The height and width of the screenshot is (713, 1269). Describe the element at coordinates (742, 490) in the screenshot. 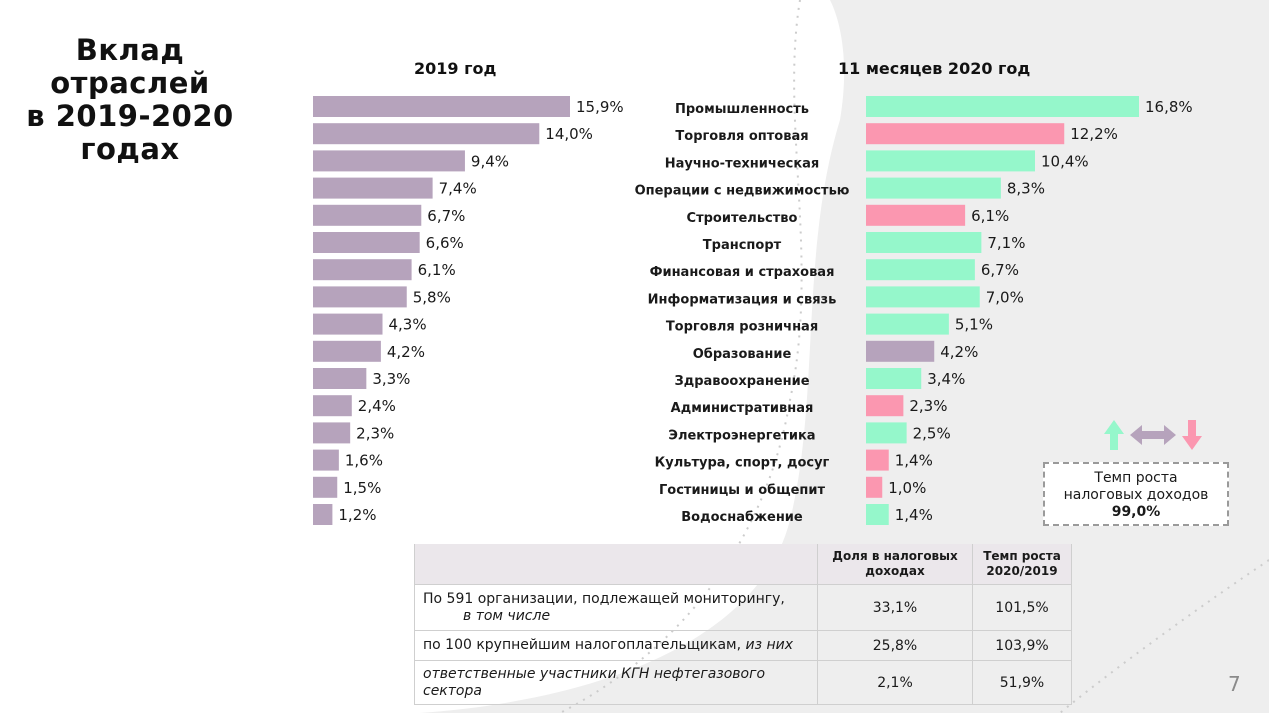

I see `category-label: Гостиницы и общепит` at that location.